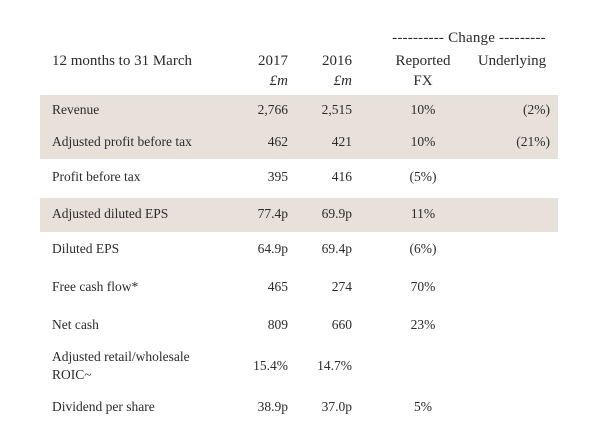  I want to click on value-2016: 421, so click(341, 141).